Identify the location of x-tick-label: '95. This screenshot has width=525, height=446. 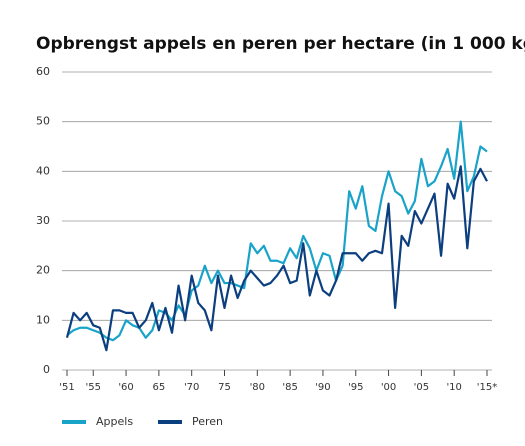
(355, 387).